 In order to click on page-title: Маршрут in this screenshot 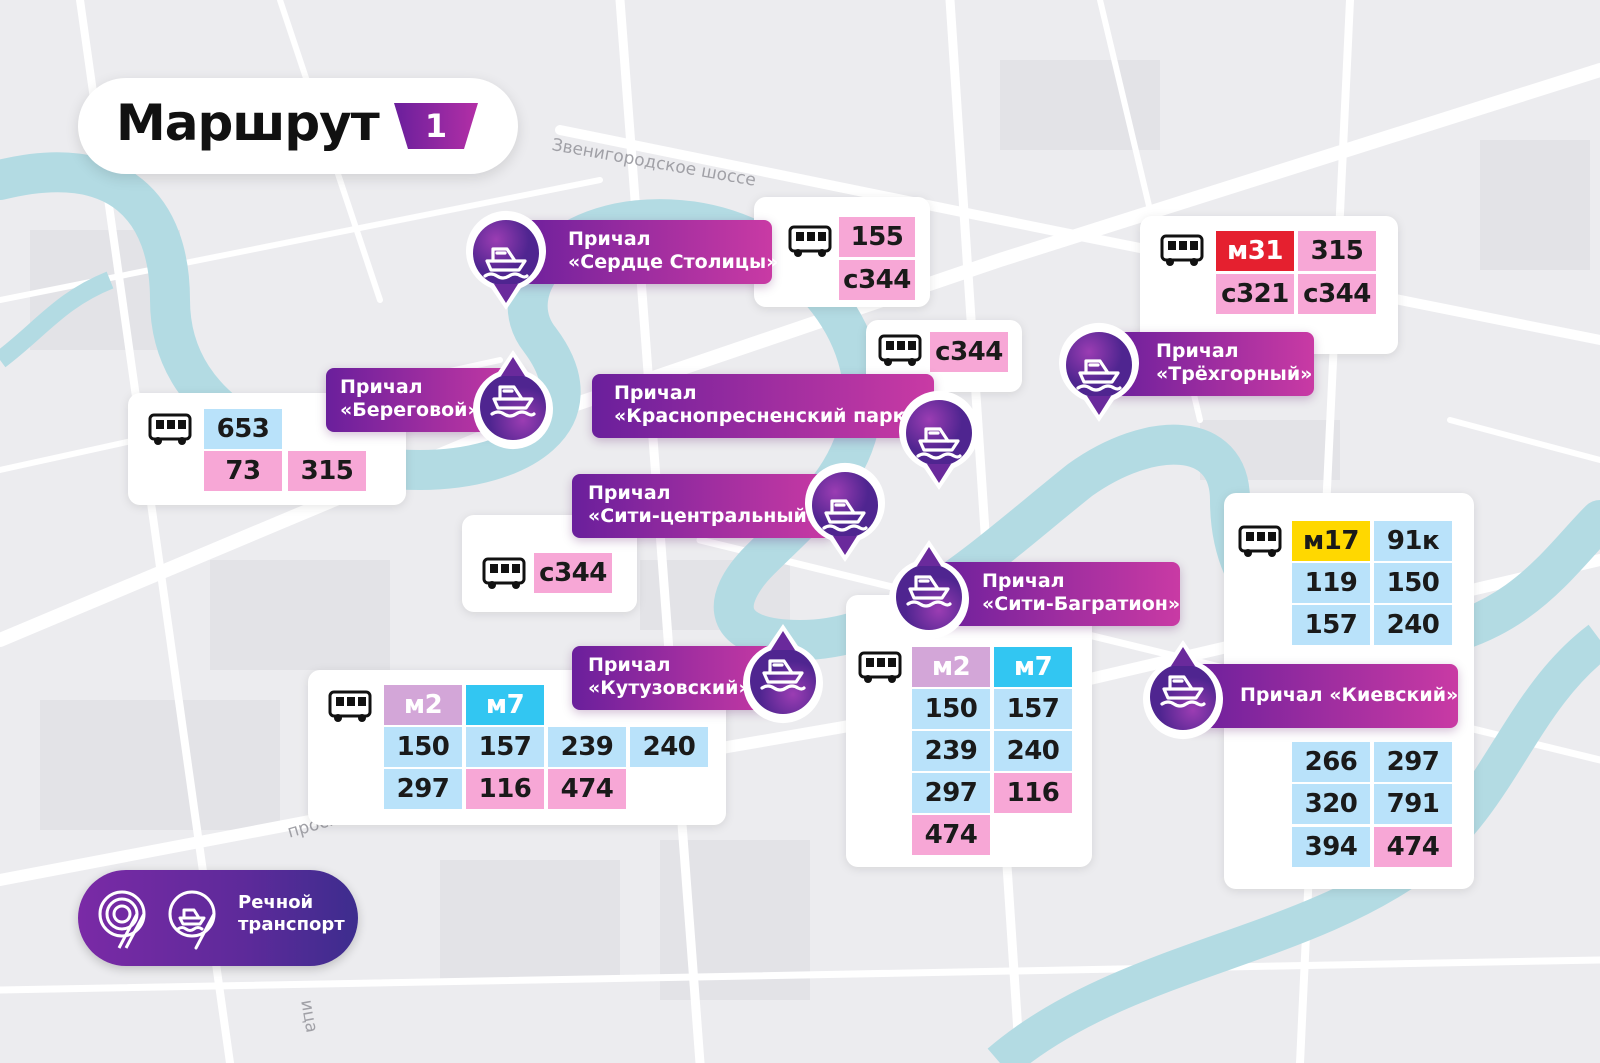, I will do `click(248, 123)`.